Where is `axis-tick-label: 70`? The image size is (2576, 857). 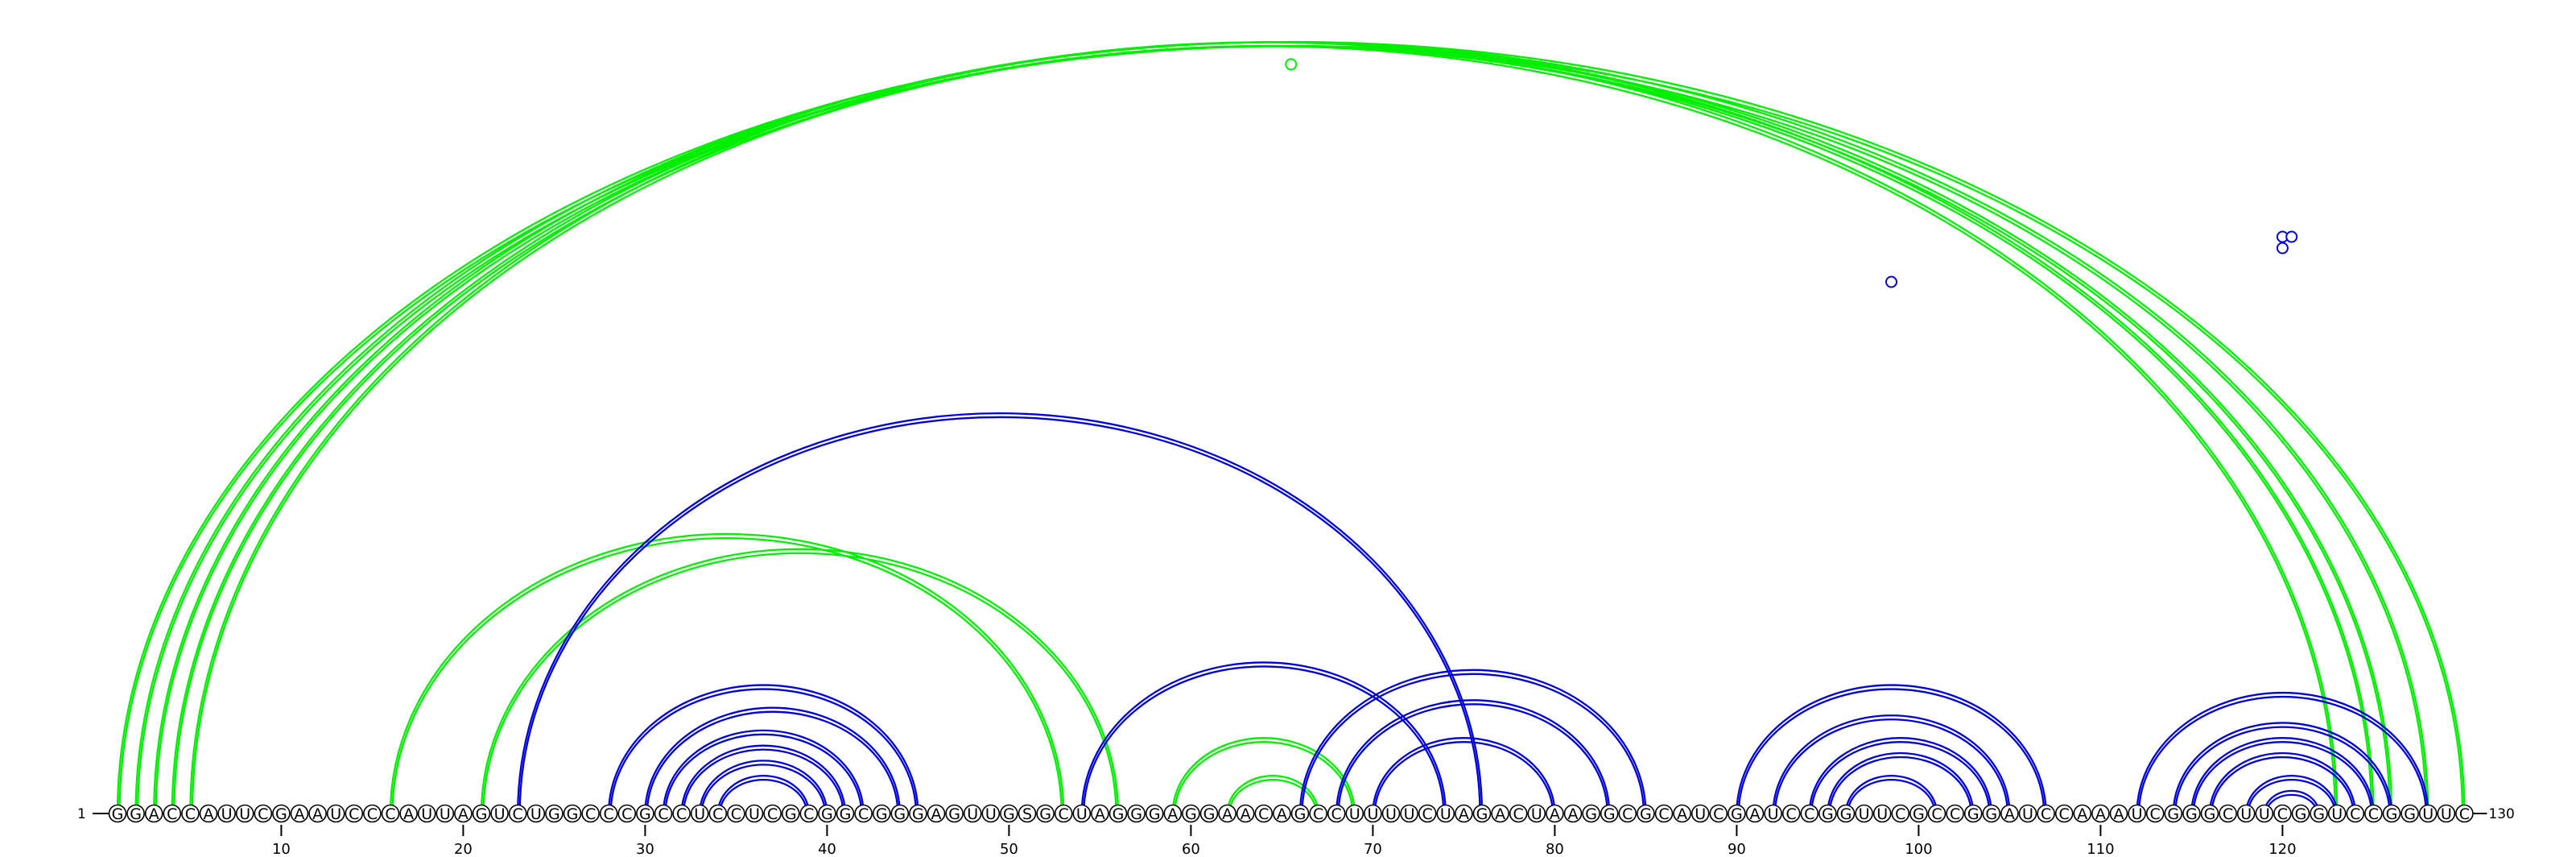
axis-tick-label: 70 is located at coordinates (1373, 849).